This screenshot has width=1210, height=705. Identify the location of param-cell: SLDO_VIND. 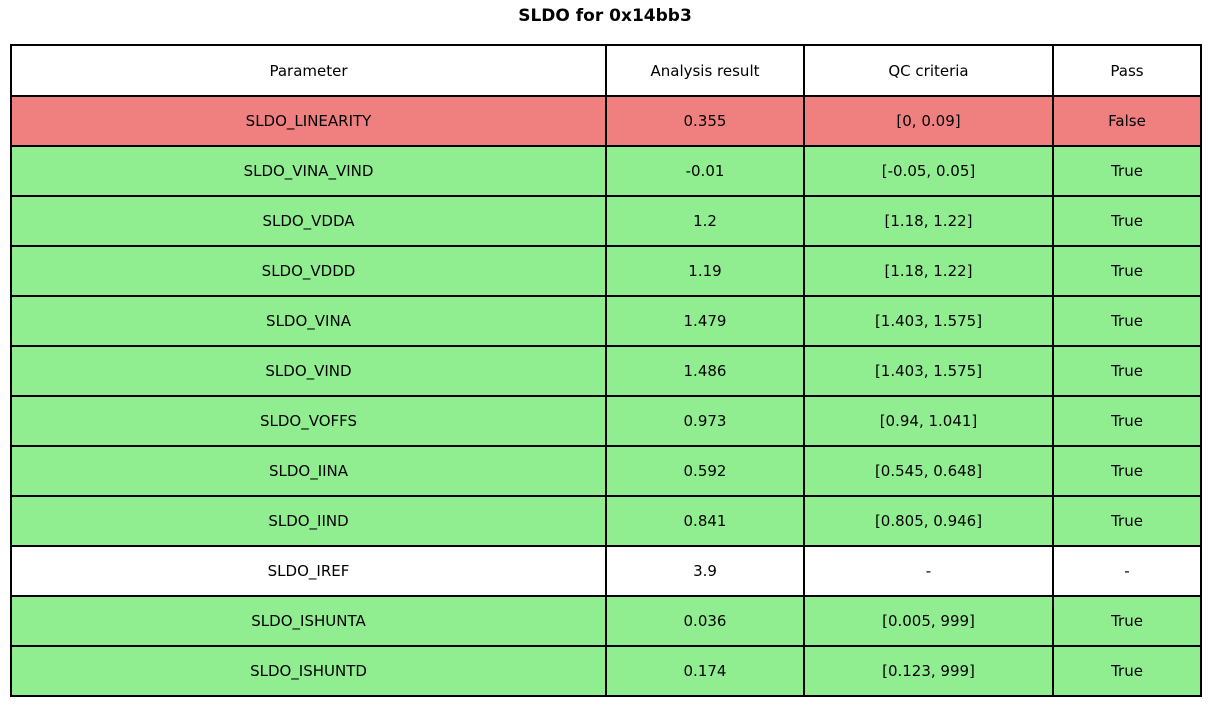
(308, 371).